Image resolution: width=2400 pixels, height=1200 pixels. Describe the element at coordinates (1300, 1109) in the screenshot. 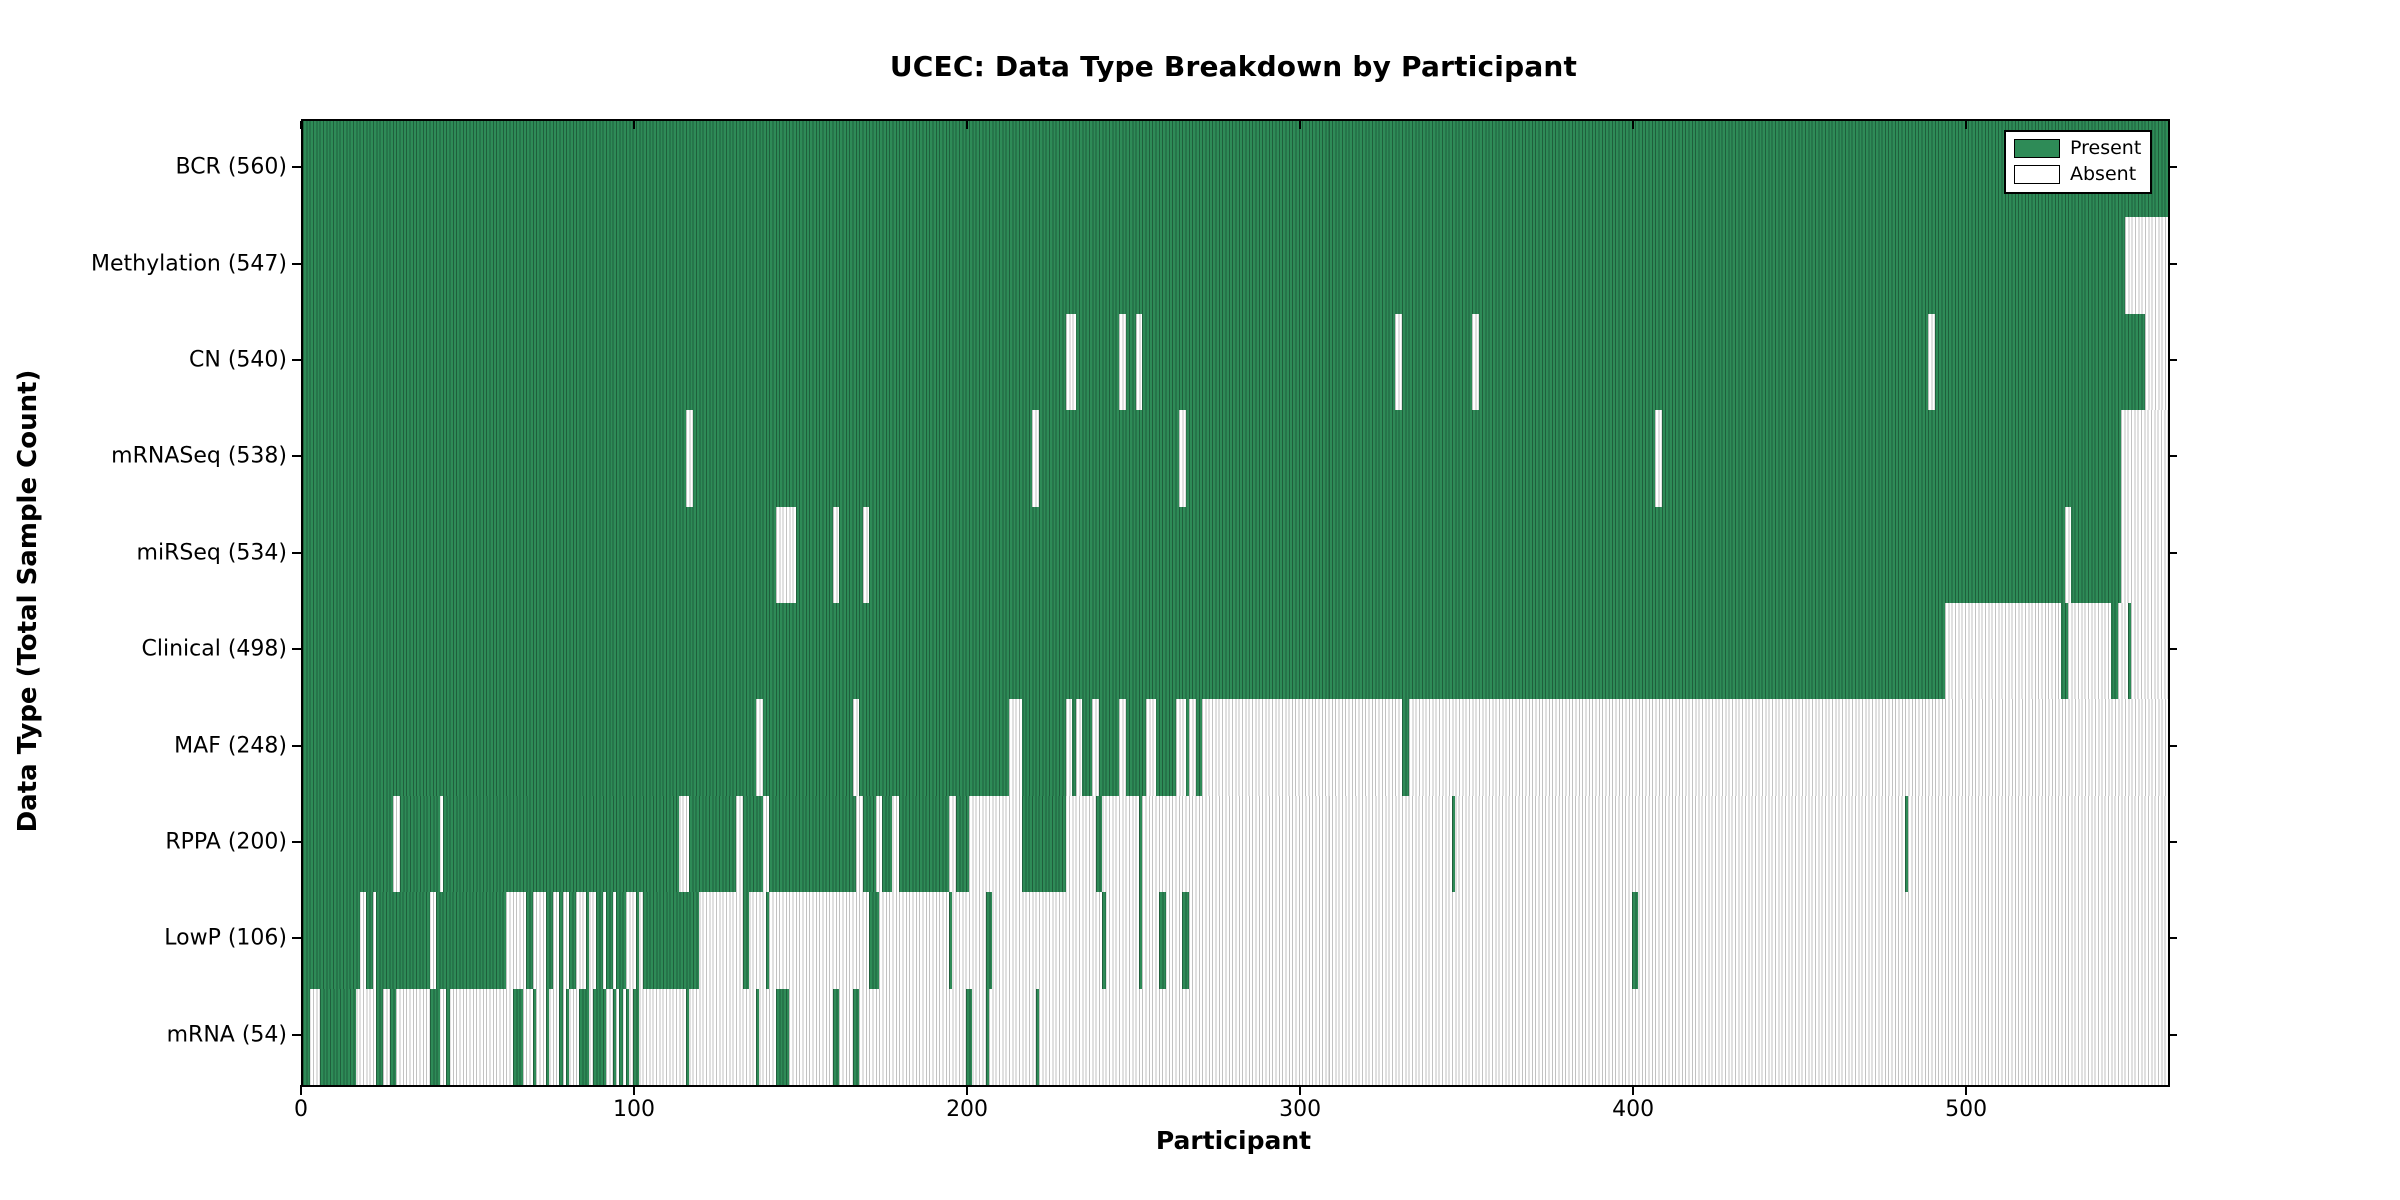

I see `x-tick-label-300: 300` at that location.